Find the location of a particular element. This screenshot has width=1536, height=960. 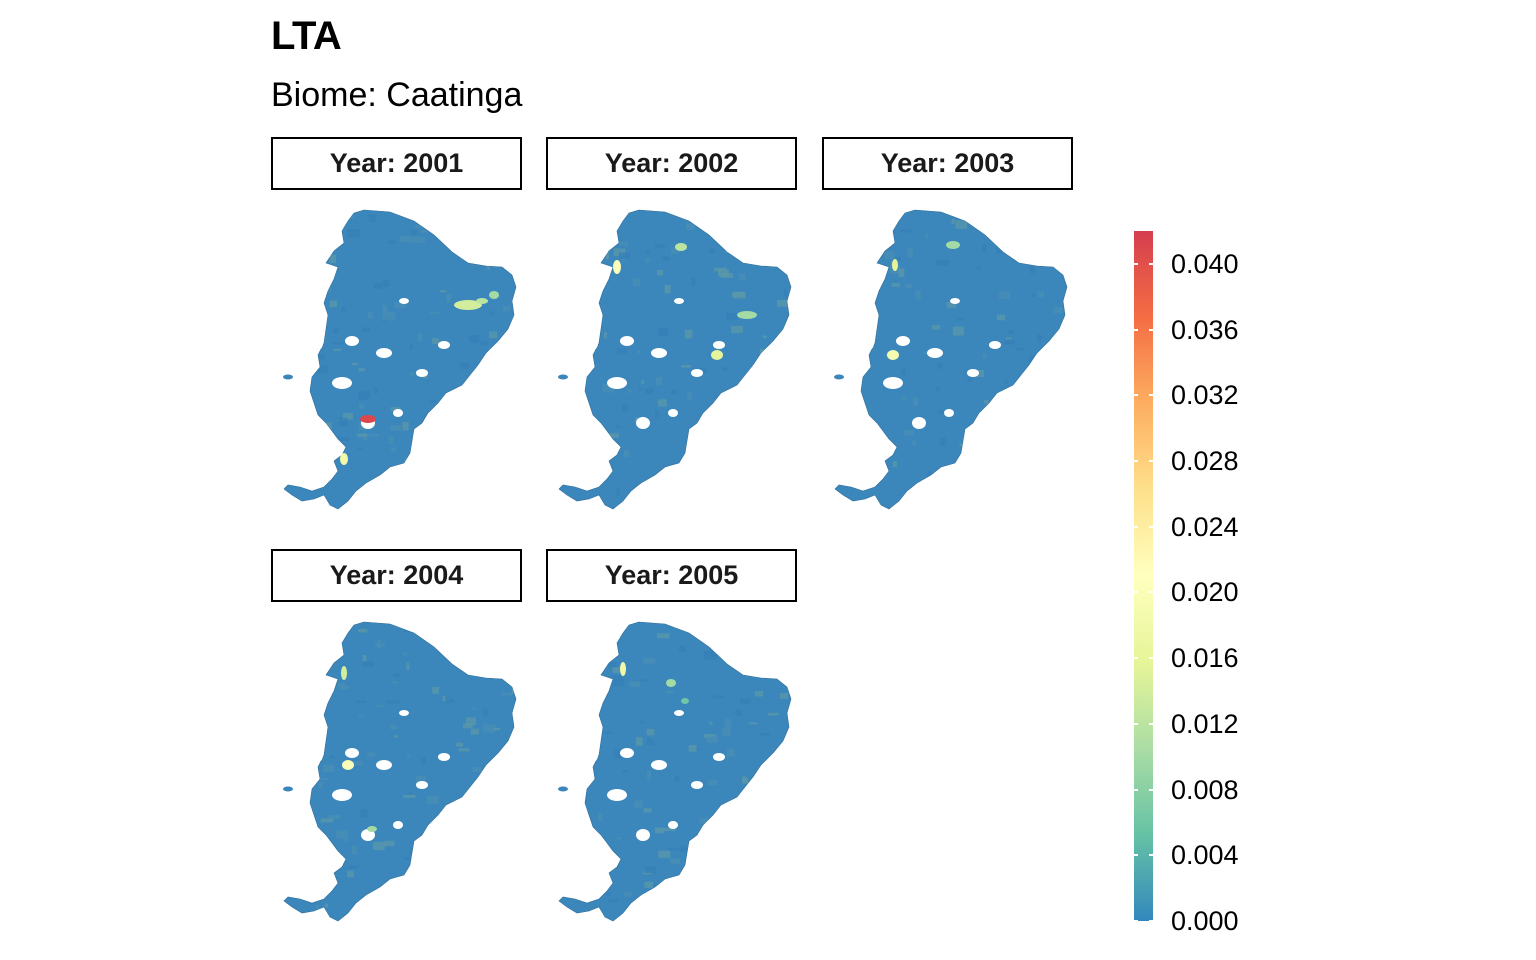

legend-tick-label: 0.004 is located at coordinates (1205, 855).